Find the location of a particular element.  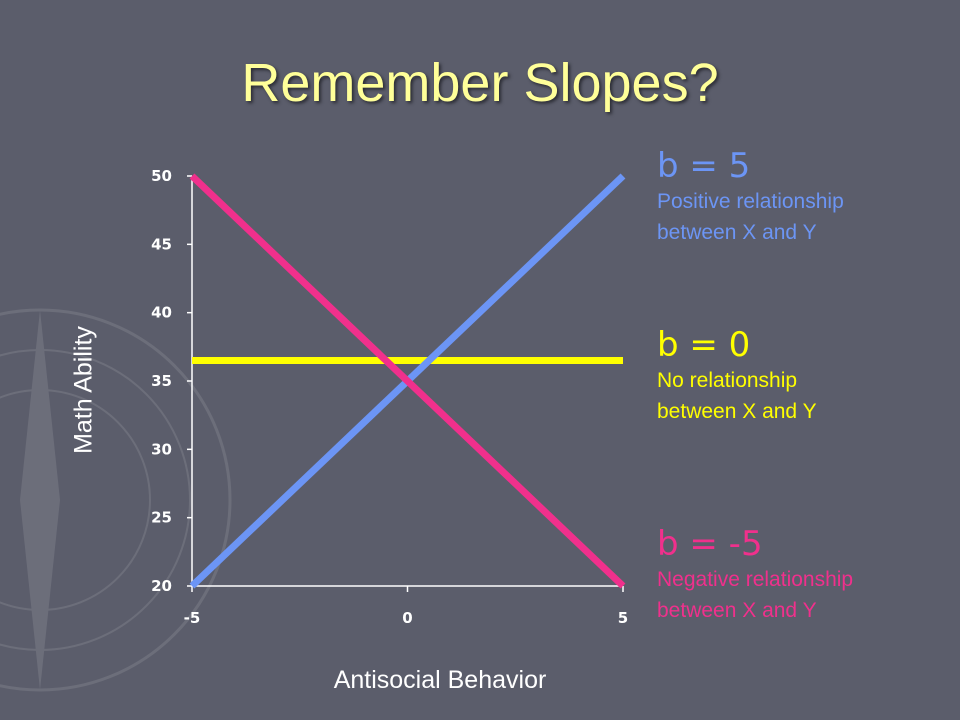

background-compass-ornament is located at coordinates (116, 500).